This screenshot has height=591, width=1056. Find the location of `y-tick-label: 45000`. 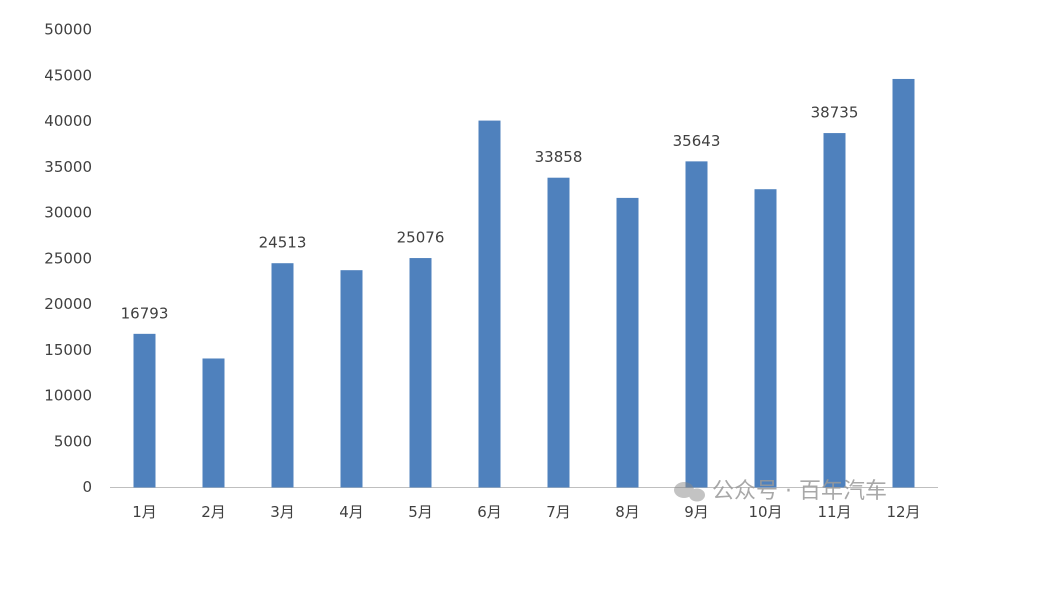

y-tick-label: 45000 is located at coordinates (68, 75).